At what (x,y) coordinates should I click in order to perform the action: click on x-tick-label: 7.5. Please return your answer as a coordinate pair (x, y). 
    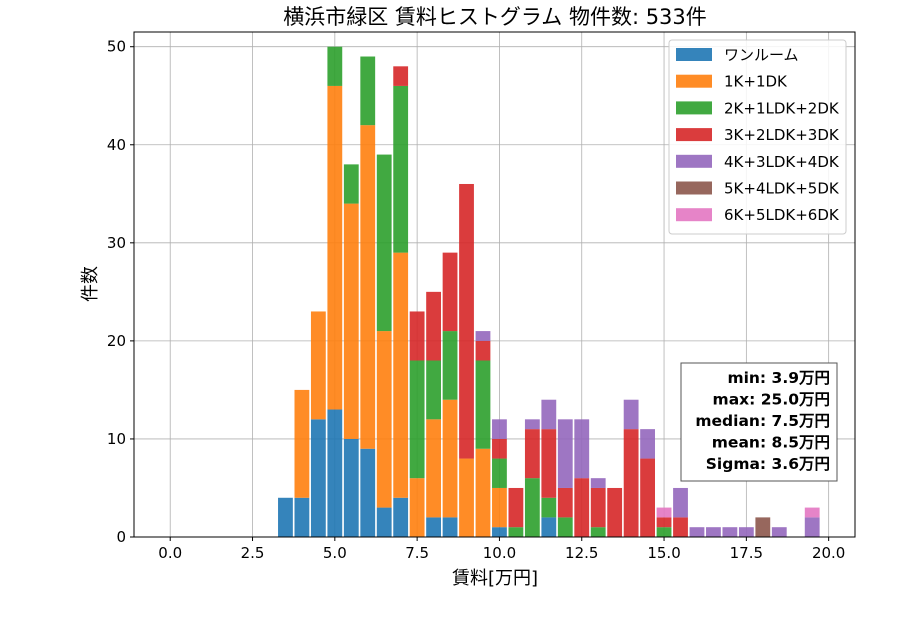
    Looking at the image, I should click on (417, 553).